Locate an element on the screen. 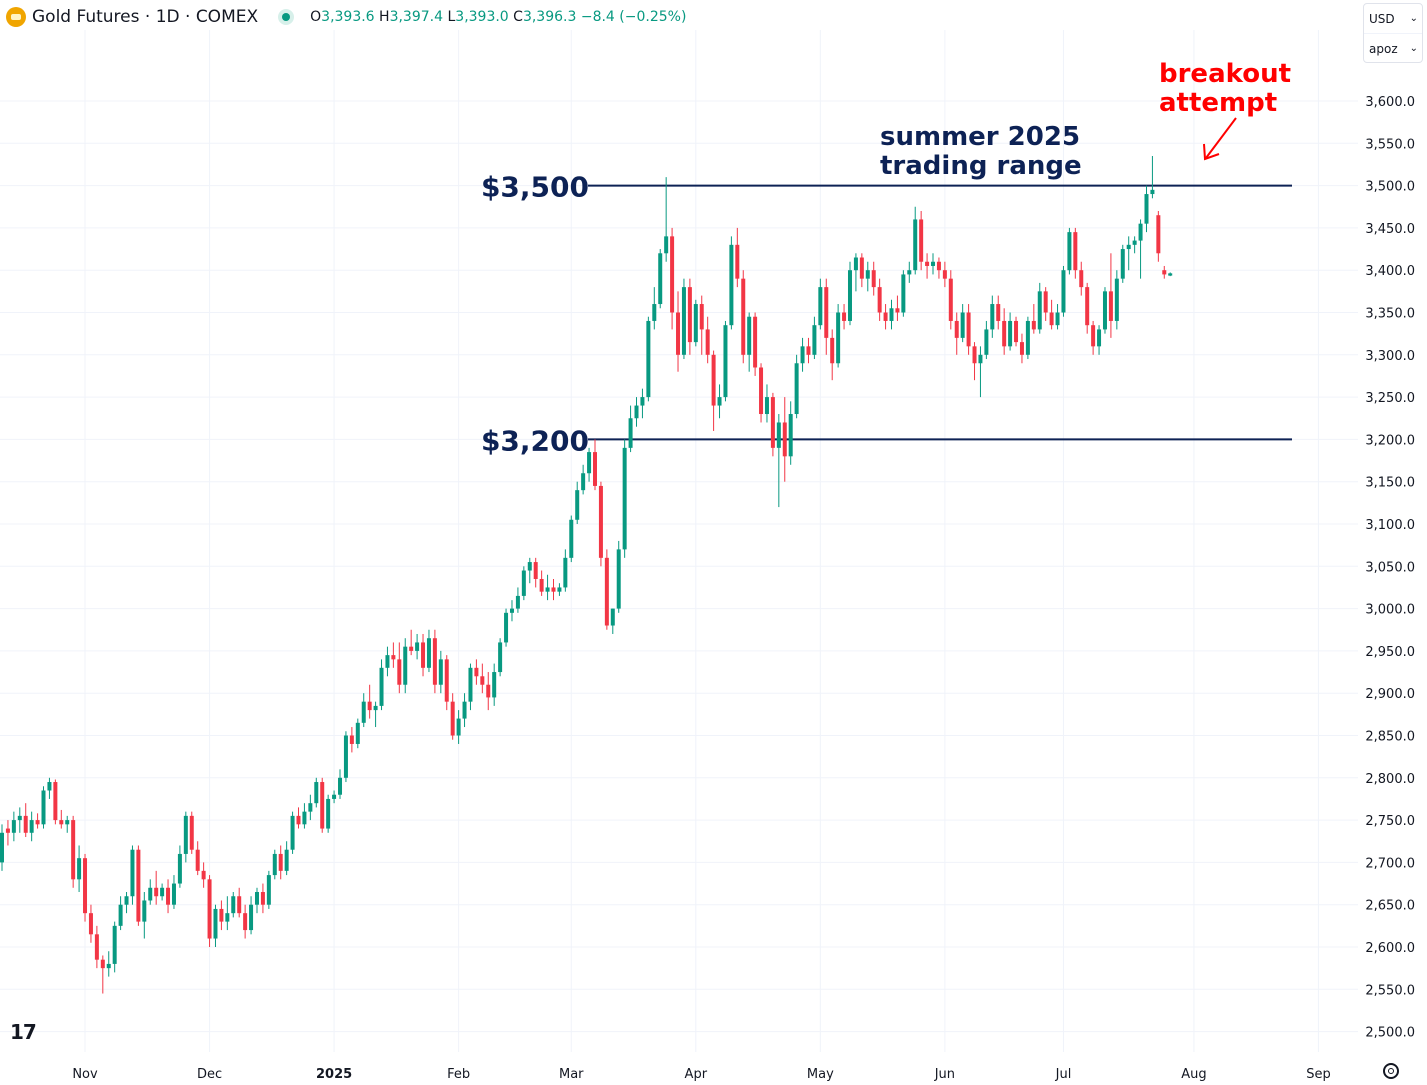  y-tick-label: 2,800.0 is located at coordinates (1390, 779).